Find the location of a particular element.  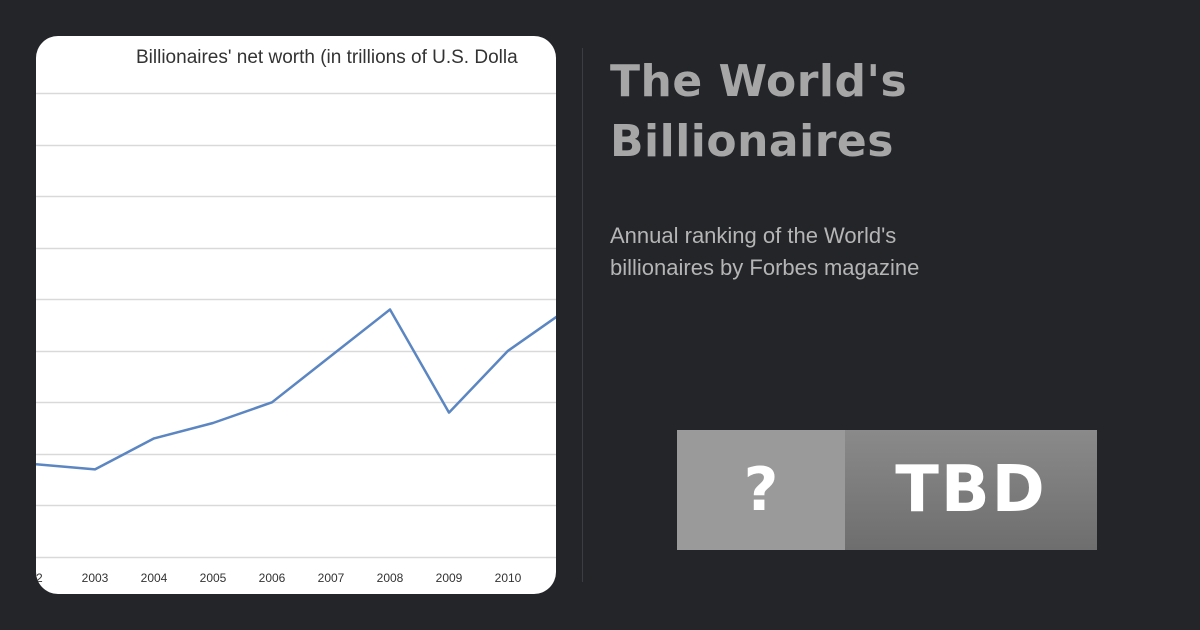

status-badge-label: TBD is located at coordinates (971, 490).